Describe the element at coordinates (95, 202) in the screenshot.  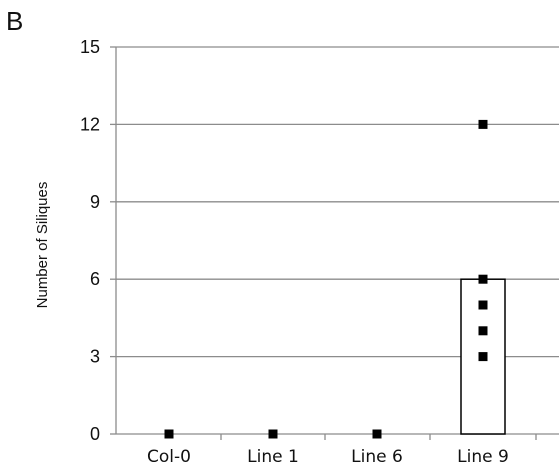
I see `y-tick-label-9: 9` at that location.